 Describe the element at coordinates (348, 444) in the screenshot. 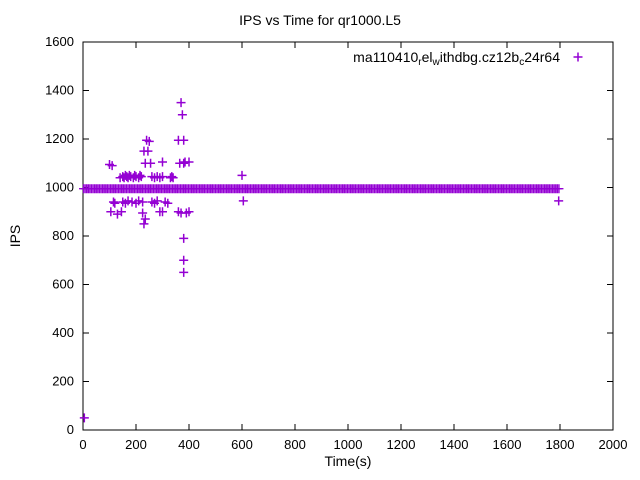

I see `x-tick-label: 1000` at that location.